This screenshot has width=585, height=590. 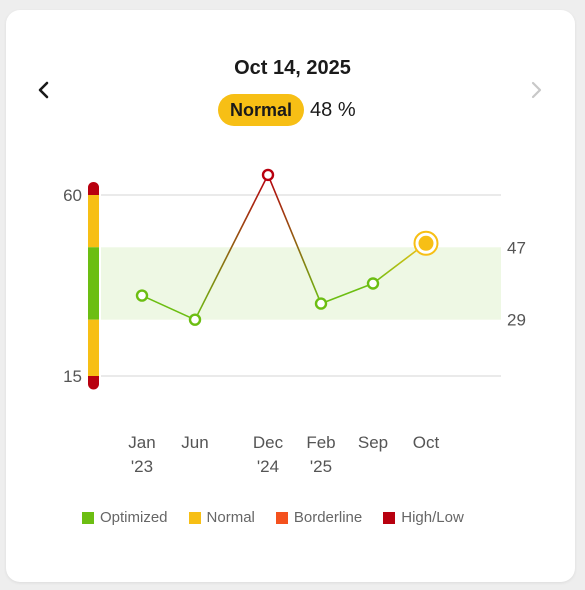 I want to click on x-tick-label: '25, so click(x=321, y=466).